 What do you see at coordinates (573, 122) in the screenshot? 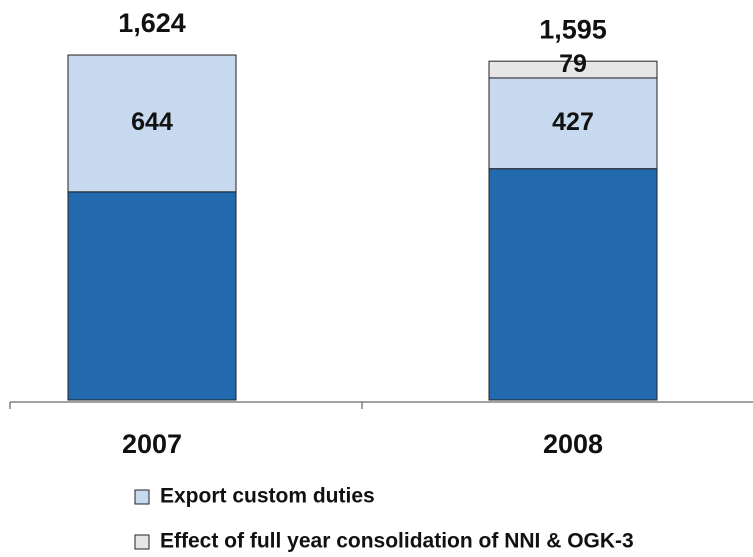
I see `data-label: 427` at bounding box center [573, 122].